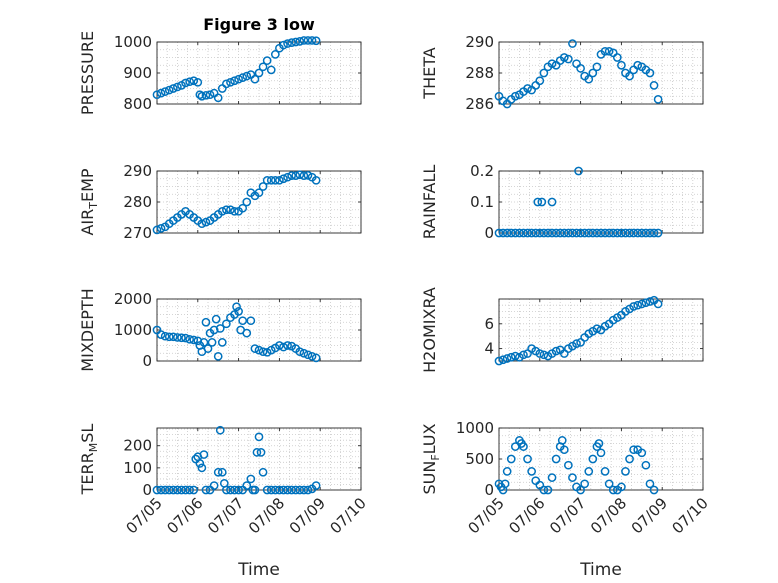  I want to click on axes-frame, so click(601, 330).